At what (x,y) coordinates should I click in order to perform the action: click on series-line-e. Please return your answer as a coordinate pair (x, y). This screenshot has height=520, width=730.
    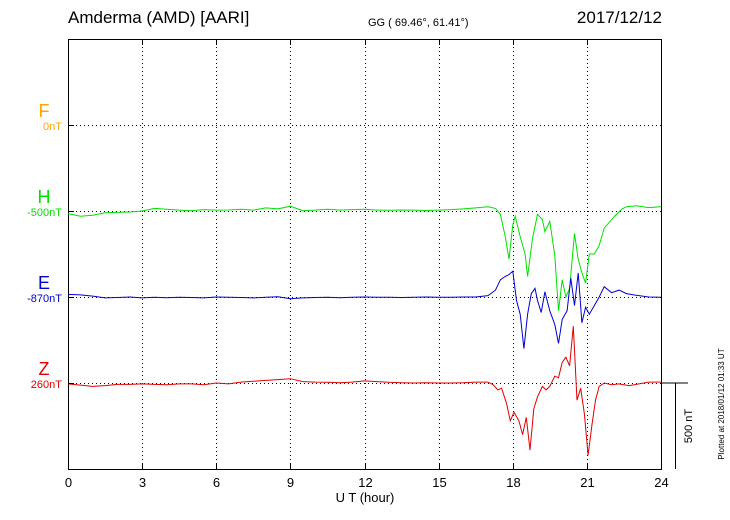
    Looking at the image, I should click on (364, 309).